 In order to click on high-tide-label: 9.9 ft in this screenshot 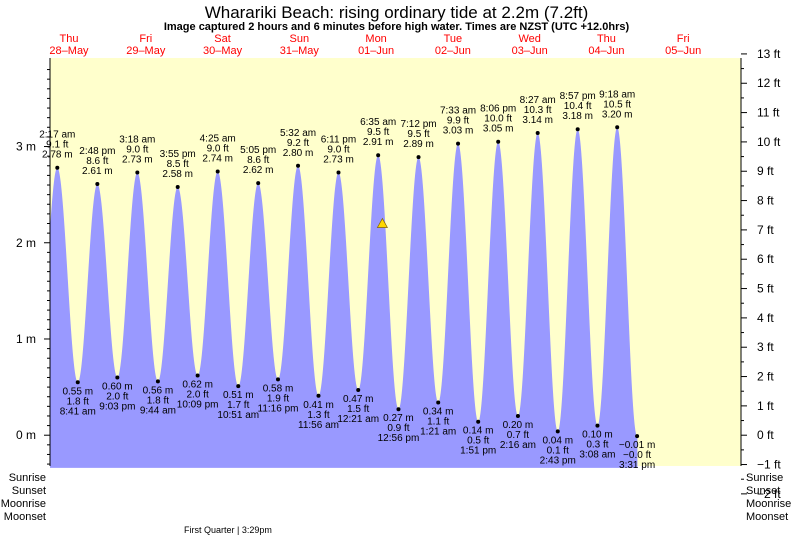, I will do `click(458, 121)`.